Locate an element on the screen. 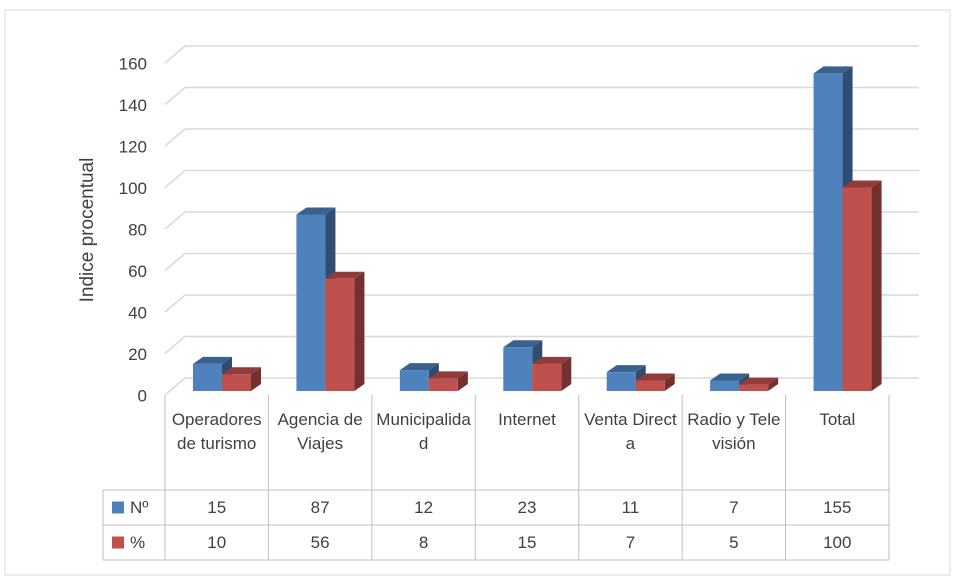 Image resolution: width=957 pixels, height=580 pixels. table-value: 10 is located at coordinates (216, 542).